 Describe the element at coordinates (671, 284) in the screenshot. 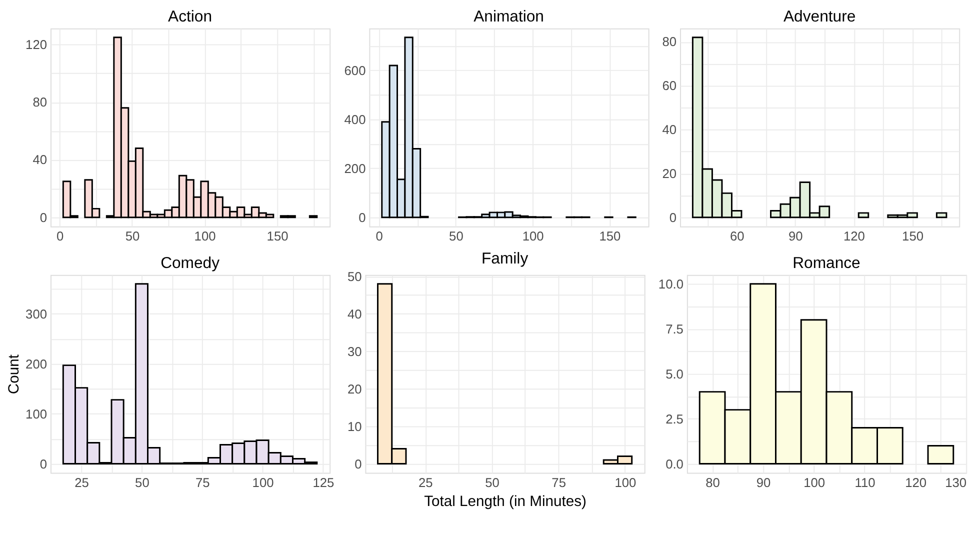

I see `y-tick-label: 10.0` at that location.